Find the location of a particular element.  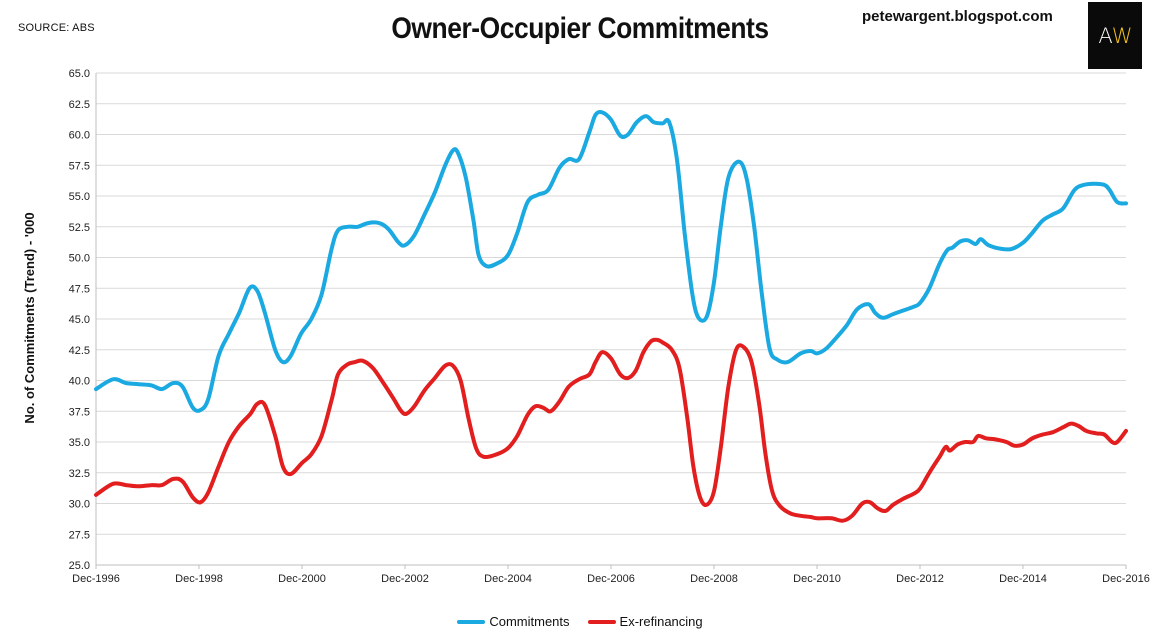

blog-url: petewargent.blogspot.com is located at coordinates (957, 16).